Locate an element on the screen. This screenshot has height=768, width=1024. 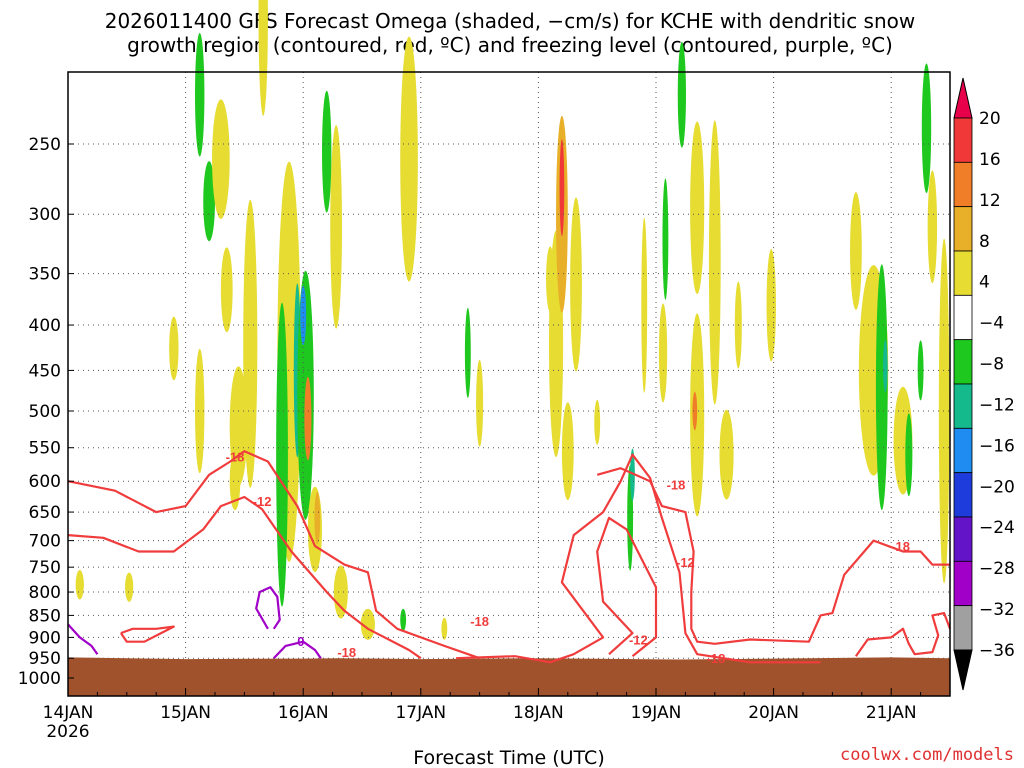
colorbar: 20 16 12 8 4 −4 −8 −12 −16 −20 −24 −28 −32 −36 is located at coordinates (984, 384).